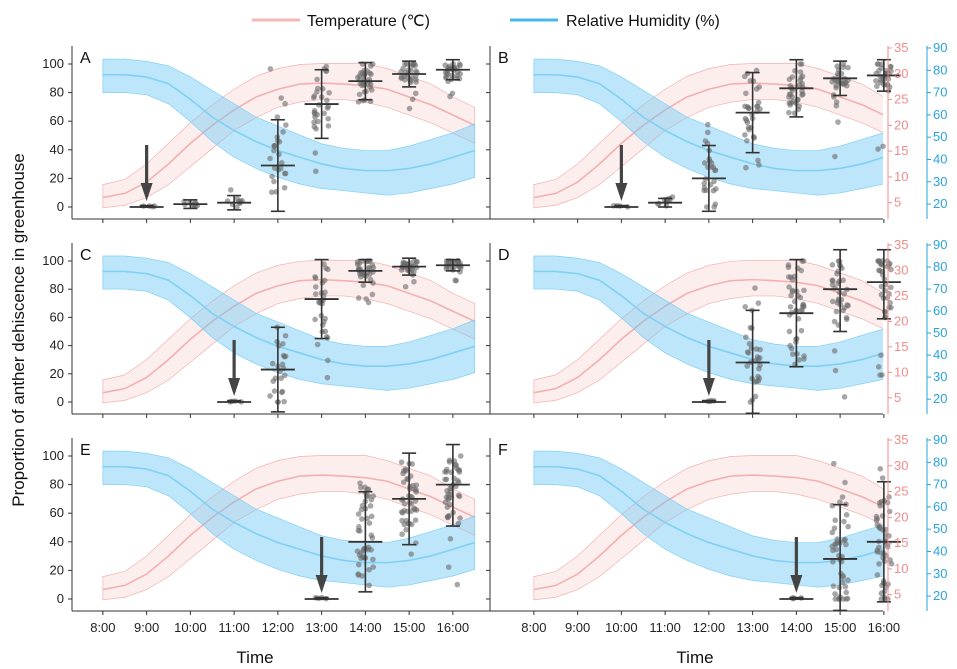 The width and height of the screenshot is (957, 669). Describe the element at coordinates (840, 324) in the screenshot. I see `group-15:00` at that location.